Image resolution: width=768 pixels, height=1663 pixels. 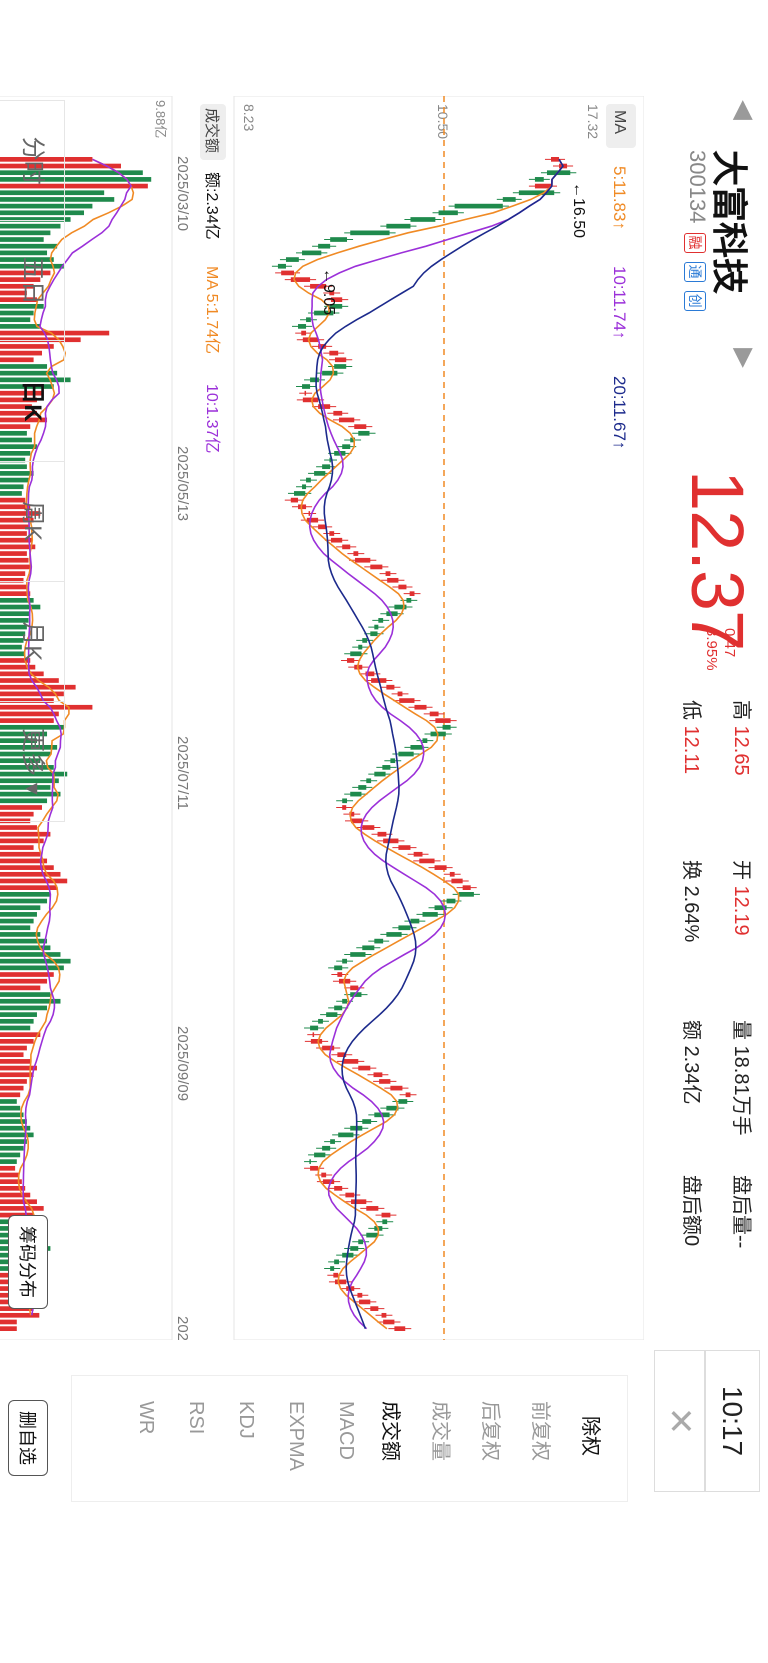 I want to click on chip-distribution-button: 筹码分布, so click(x=28, y=1262).